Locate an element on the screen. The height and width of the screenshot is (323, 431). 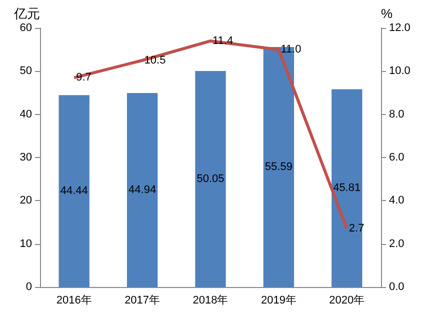
y2-tick-label: 6.0 is located at coordinates (396, 158).